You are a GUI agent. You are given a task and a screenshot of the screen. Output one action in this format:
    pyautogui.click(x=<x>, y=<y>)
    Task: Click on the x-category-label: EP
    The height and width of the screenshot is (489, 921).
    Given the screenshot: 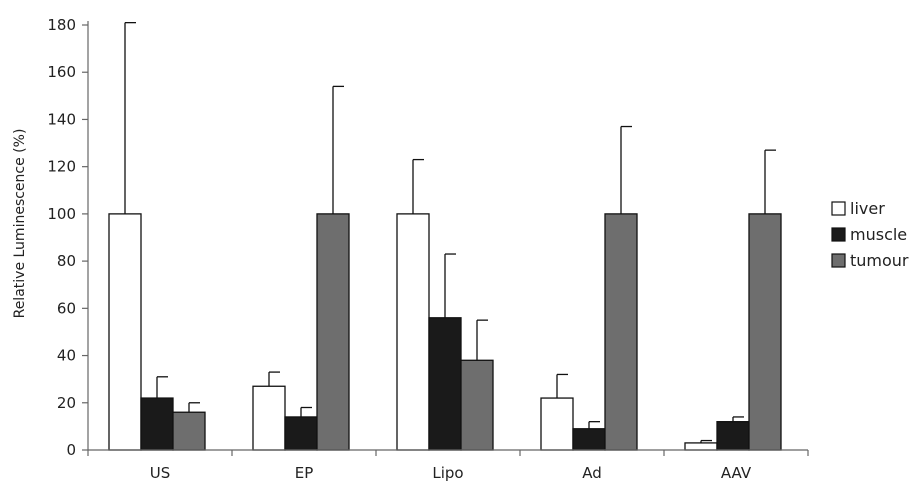 What is the action you would take?
    pyautogui.click(x=304, y=473)
    